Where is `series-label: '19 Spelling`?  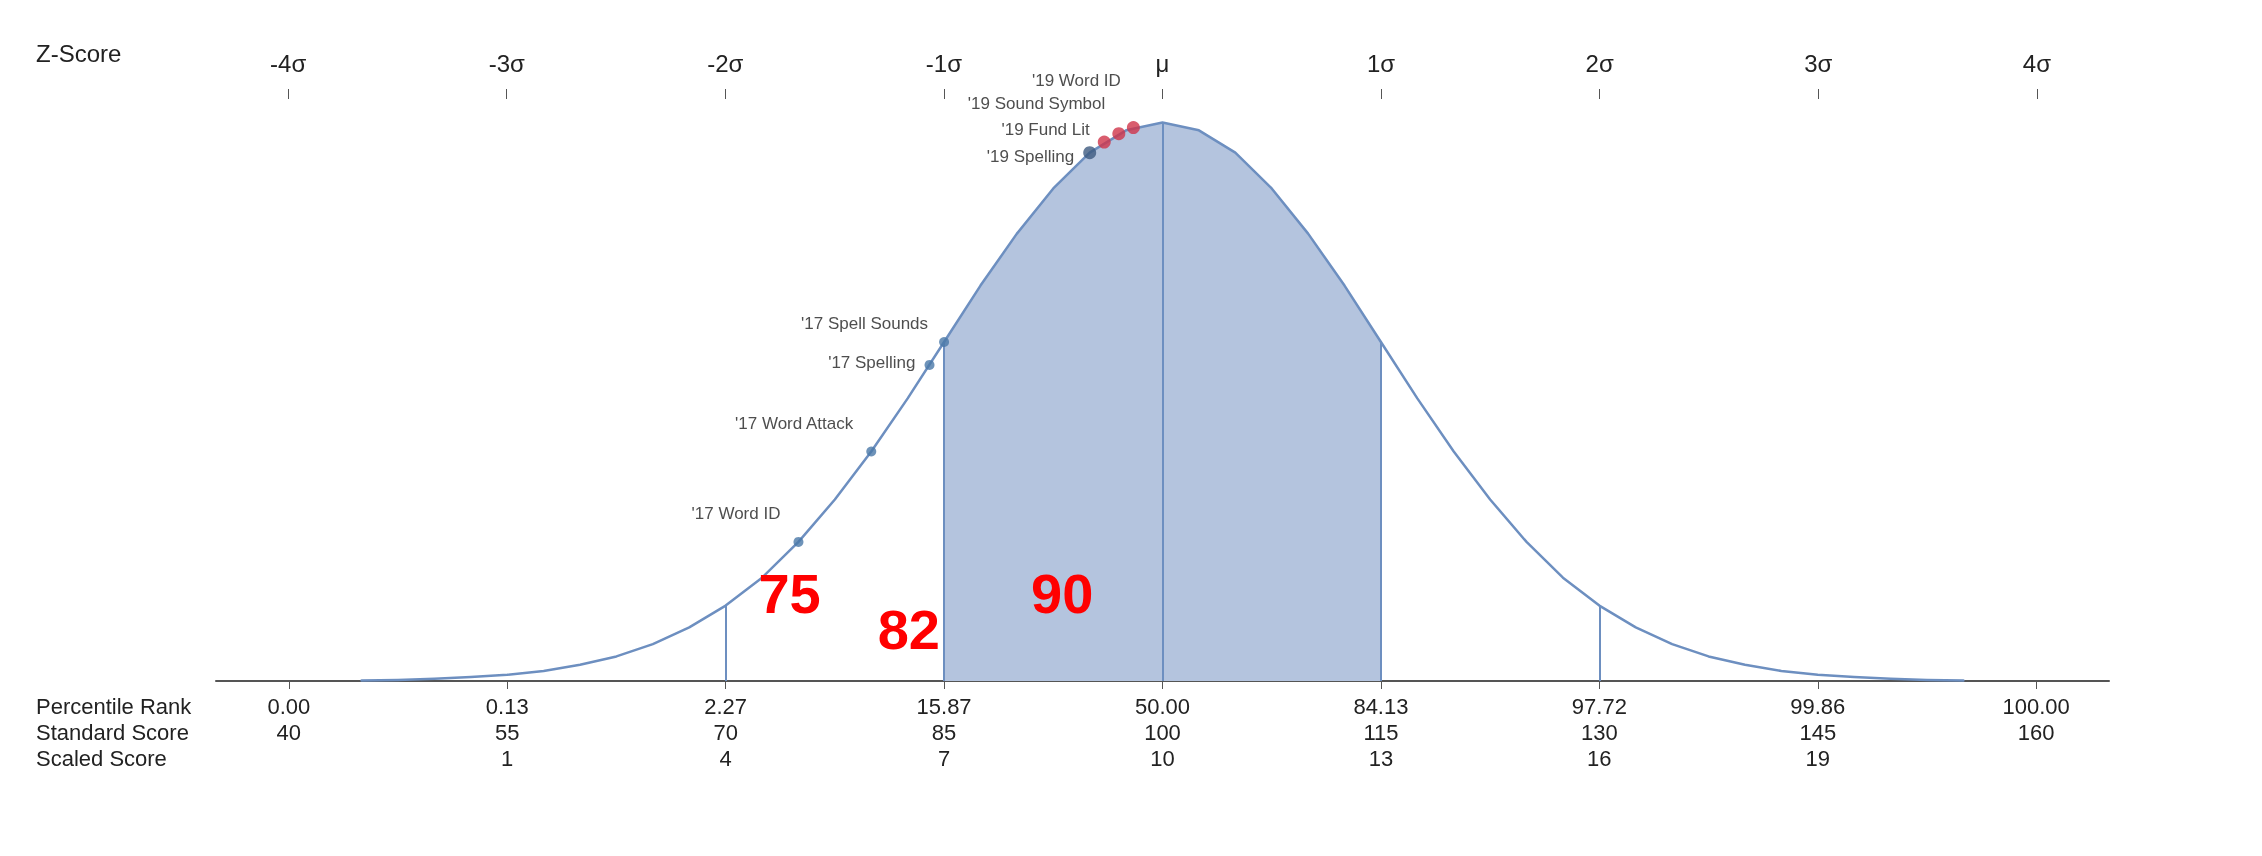
series-label: '19 Spelling is located at coordinates (1030, 157).